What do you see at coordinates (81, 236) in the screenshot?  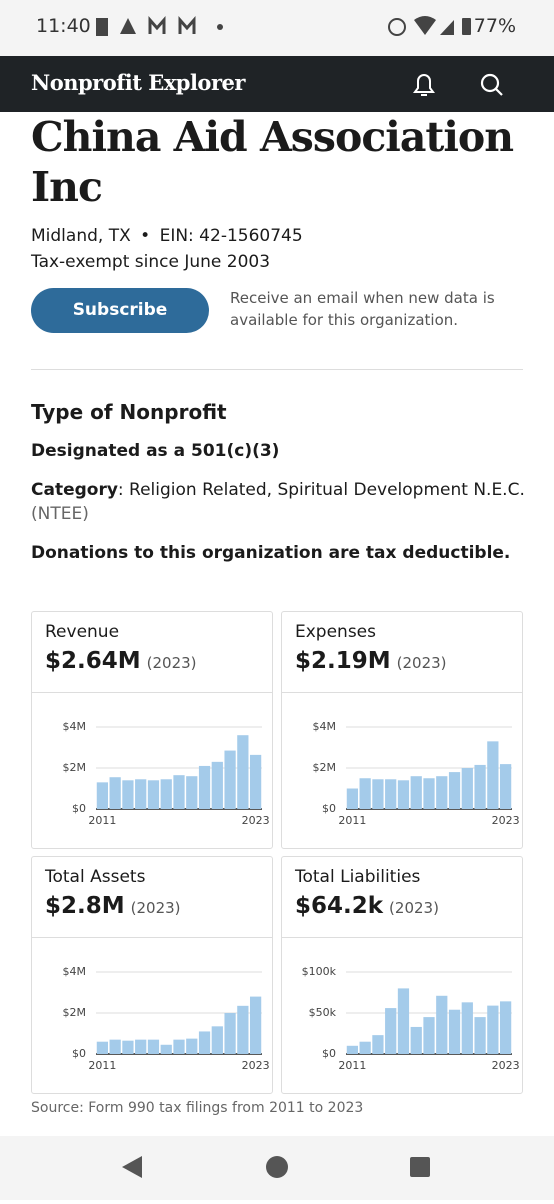 I see `location: Midland, TX` at bounding box center [81, 236].